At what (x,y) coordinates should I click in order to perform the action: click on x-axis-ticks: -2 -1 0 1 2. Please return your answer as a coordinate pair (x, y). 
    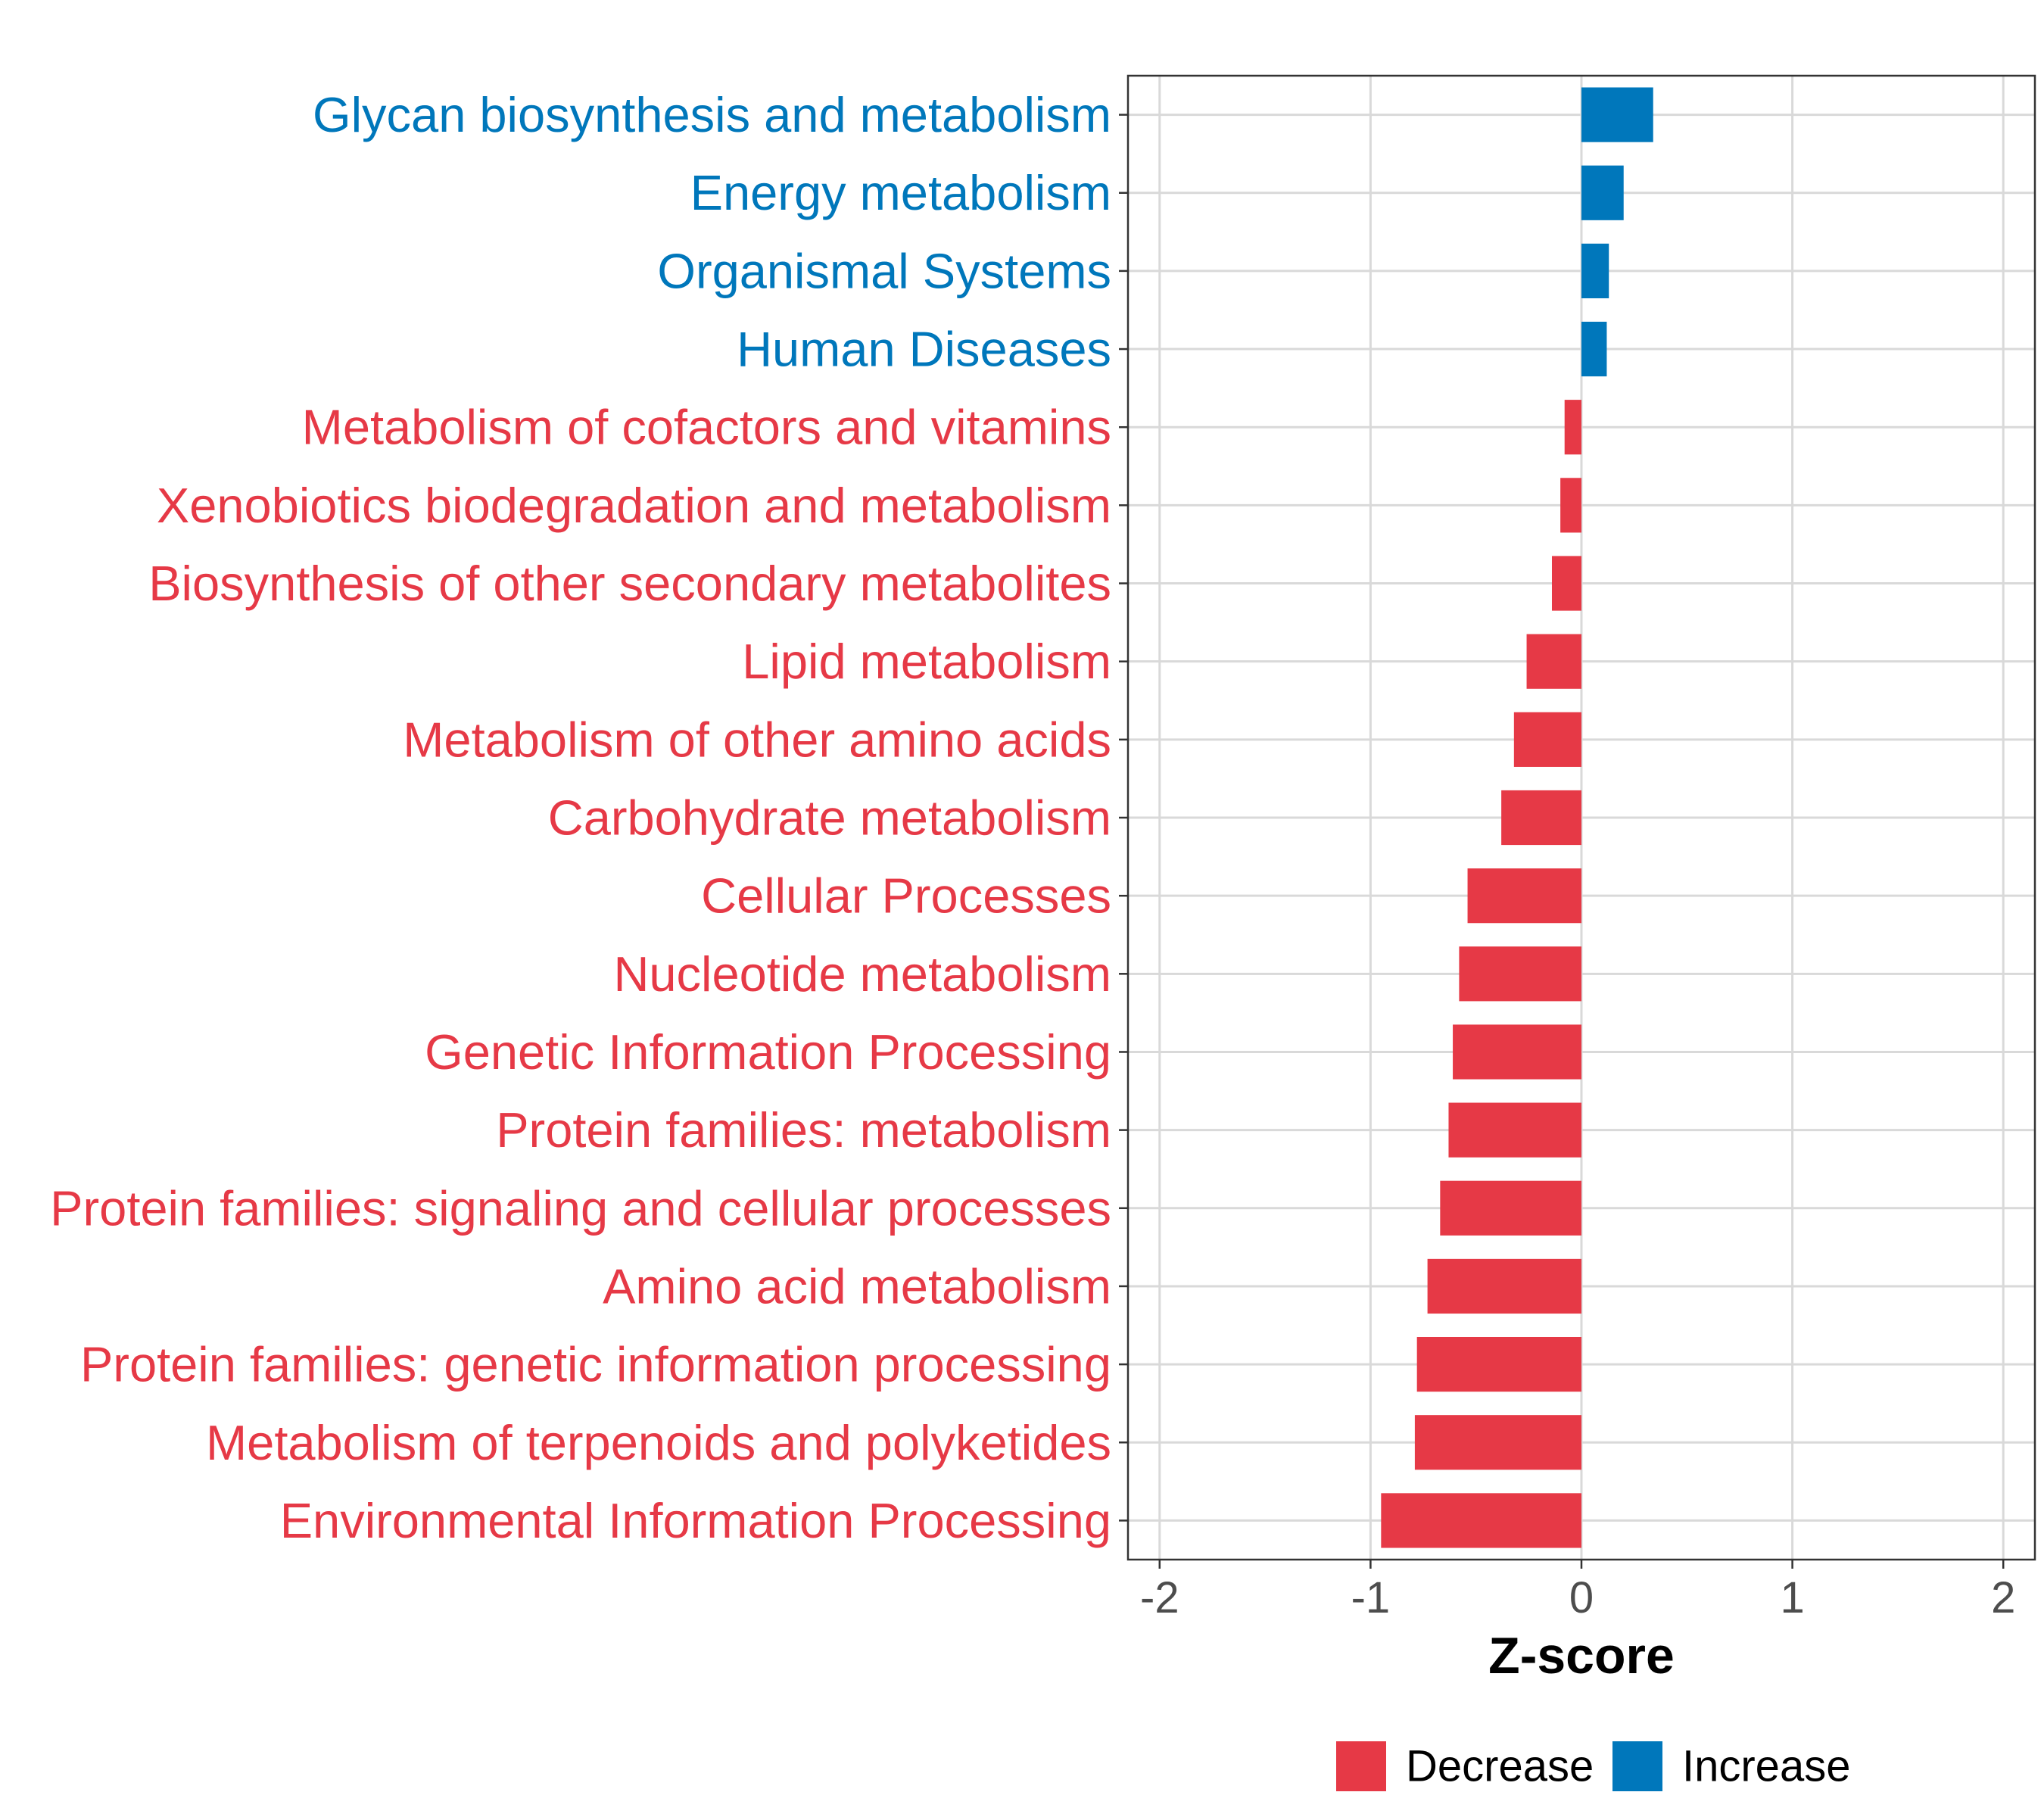
    Looking at the image, I should click on (1577, 1591).